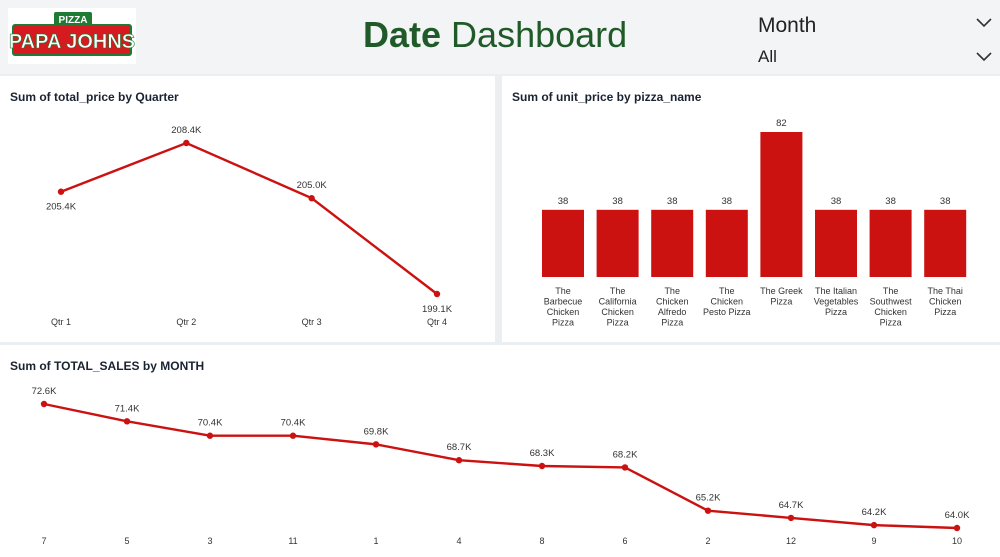 The height and width of the screenshot is (557, 1000). Describe the element at coordinates (957, 541) in the screenshot. I see `x-tick-label: 10` at that location.